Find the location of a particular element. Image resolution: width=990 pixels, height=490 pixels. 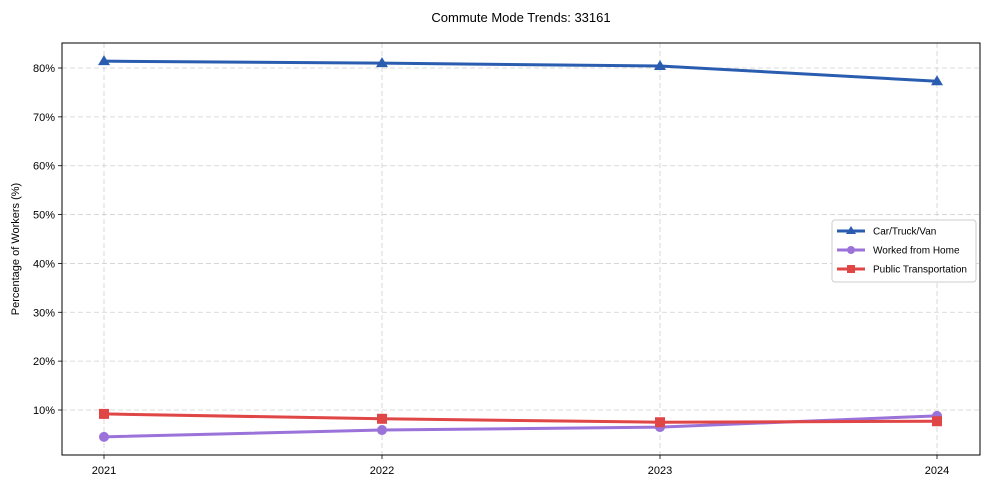

legend-label: Worked from Home is located at coordinates (916, 251).